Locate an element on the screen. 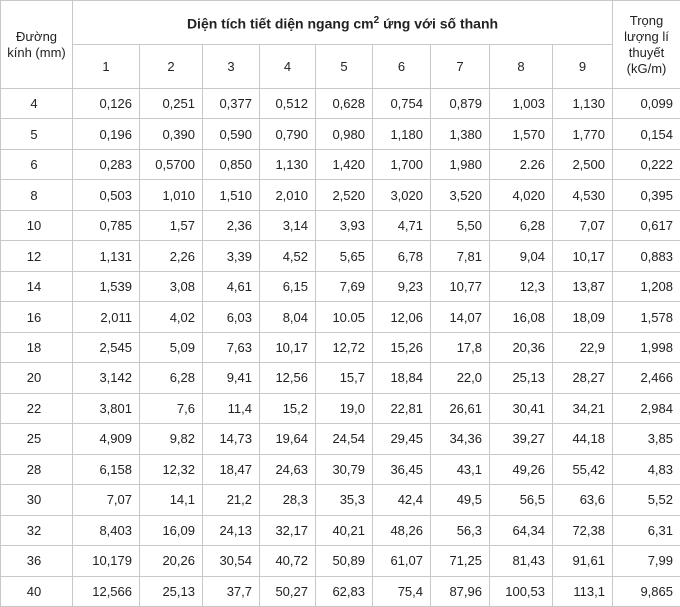 This screenshot has width=680, height=607. value-cell: 0,790 is located at coordinates (287, 134).